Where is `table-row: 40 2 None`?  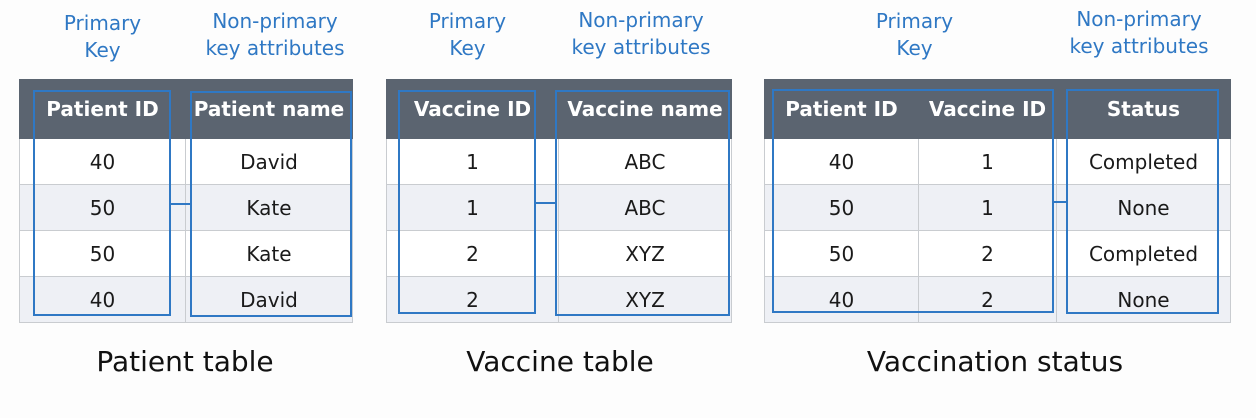 table-row: 40 2 None is located at coordinates (997, 299).